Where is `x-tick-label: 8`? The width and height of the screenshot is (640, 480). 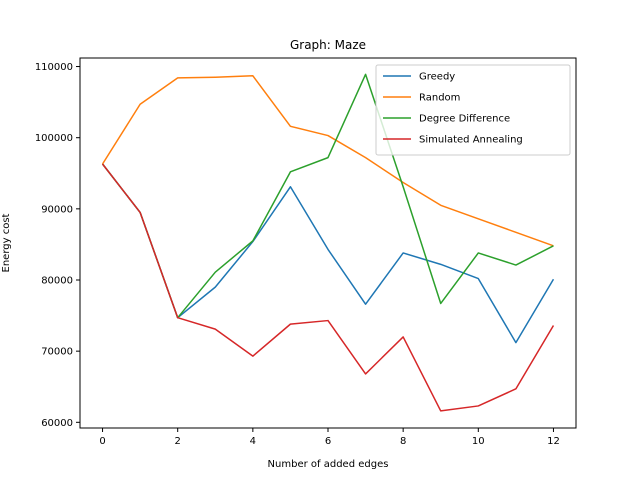 x-tick-label: 8 is located at coordinates (403, 441).